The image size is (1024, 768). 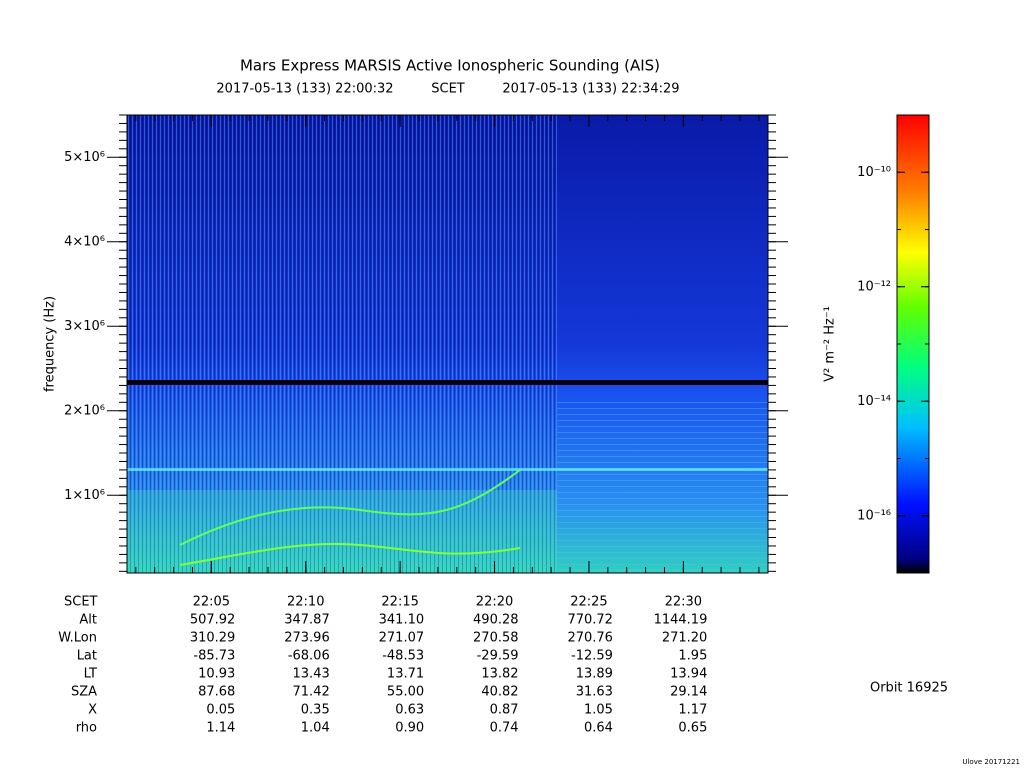 What do you see at coordinates (830, 344) in the screenshot?
I see `colorbar-label: V² m⁻² Hz⁻¹` at bounding box center [830, 344].